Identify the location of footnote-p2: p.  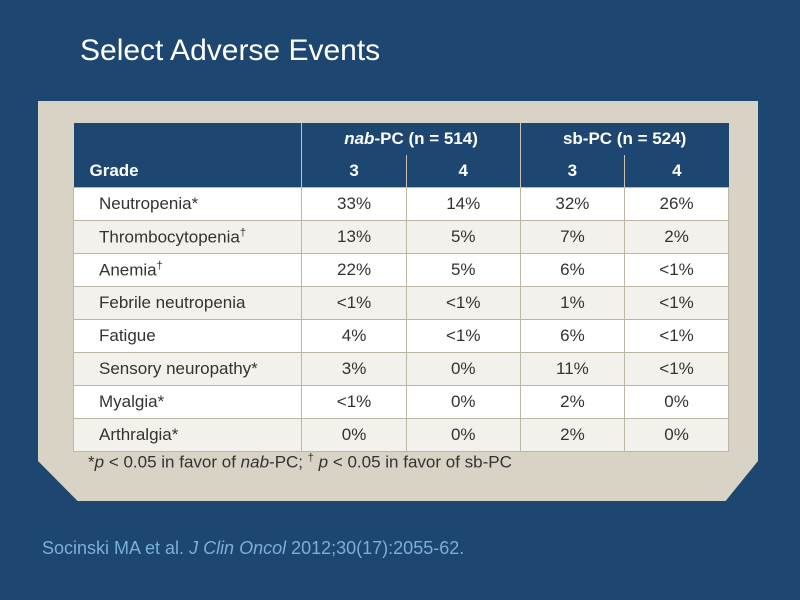
(323, 462).